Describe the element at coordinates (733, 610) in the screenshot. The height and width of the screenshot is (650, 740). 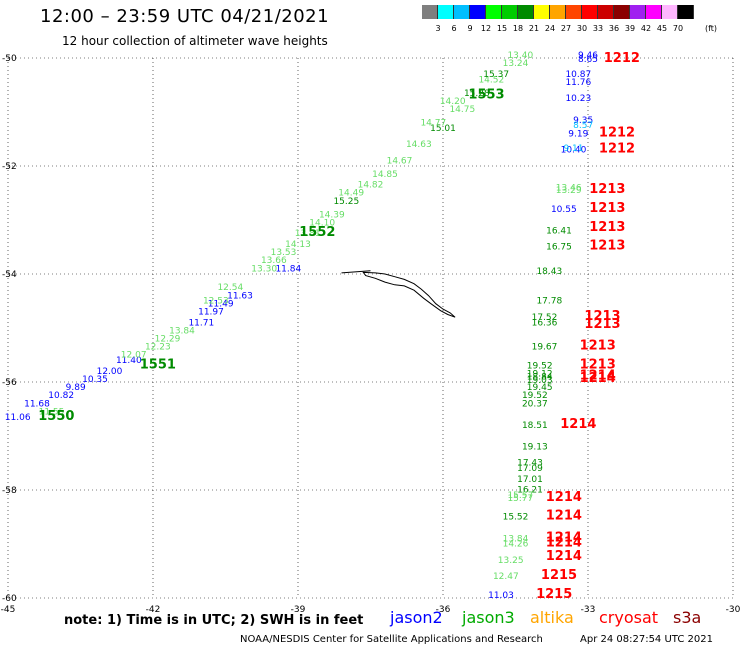
I see `lon-tick-label: -30` at that location.